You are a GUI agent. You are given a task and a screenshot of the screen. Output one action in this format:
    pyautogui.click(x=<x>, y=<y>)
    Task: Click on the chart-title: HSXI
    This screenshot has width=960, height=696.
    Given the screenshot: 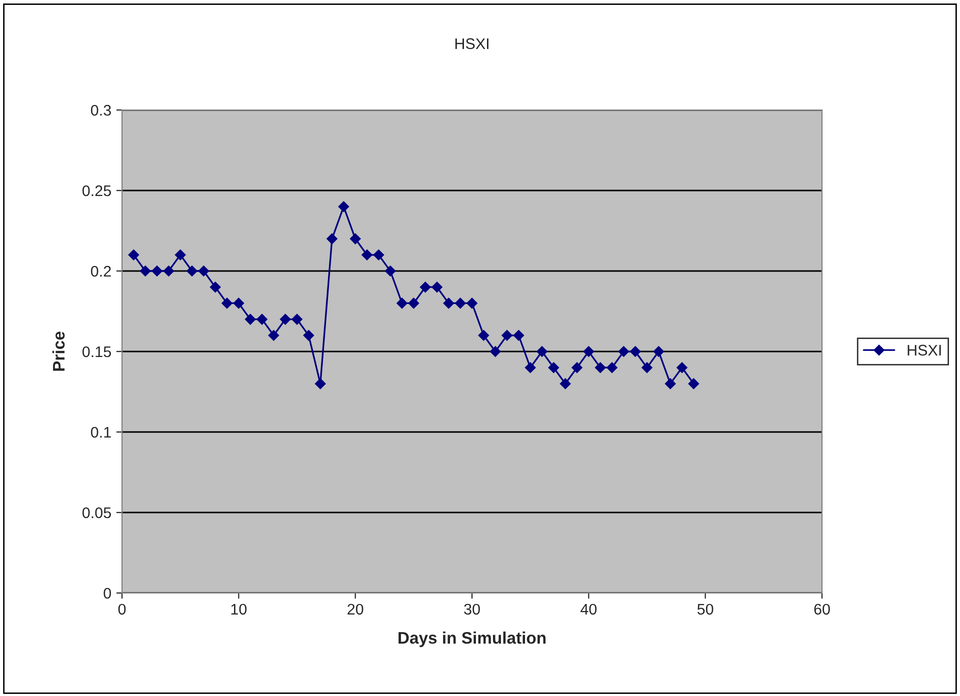 What is the action you would take?
    pyautogui.click(x=471, y=44)
    